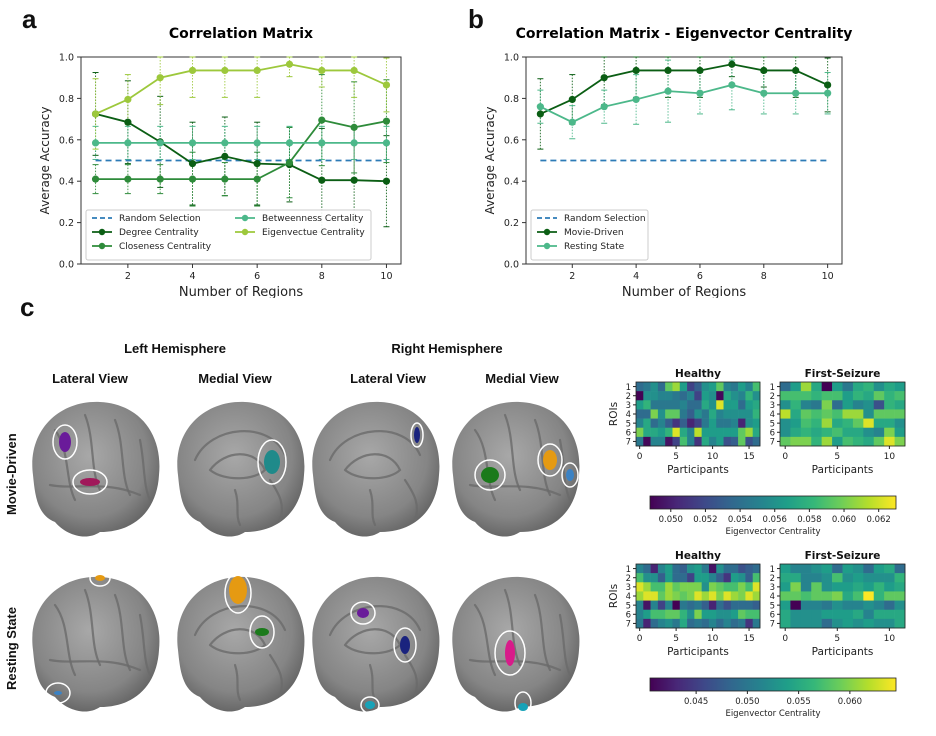  Describe the element at coordinates (547, 232) in the screenshot. I see `legend-marker` at that location.